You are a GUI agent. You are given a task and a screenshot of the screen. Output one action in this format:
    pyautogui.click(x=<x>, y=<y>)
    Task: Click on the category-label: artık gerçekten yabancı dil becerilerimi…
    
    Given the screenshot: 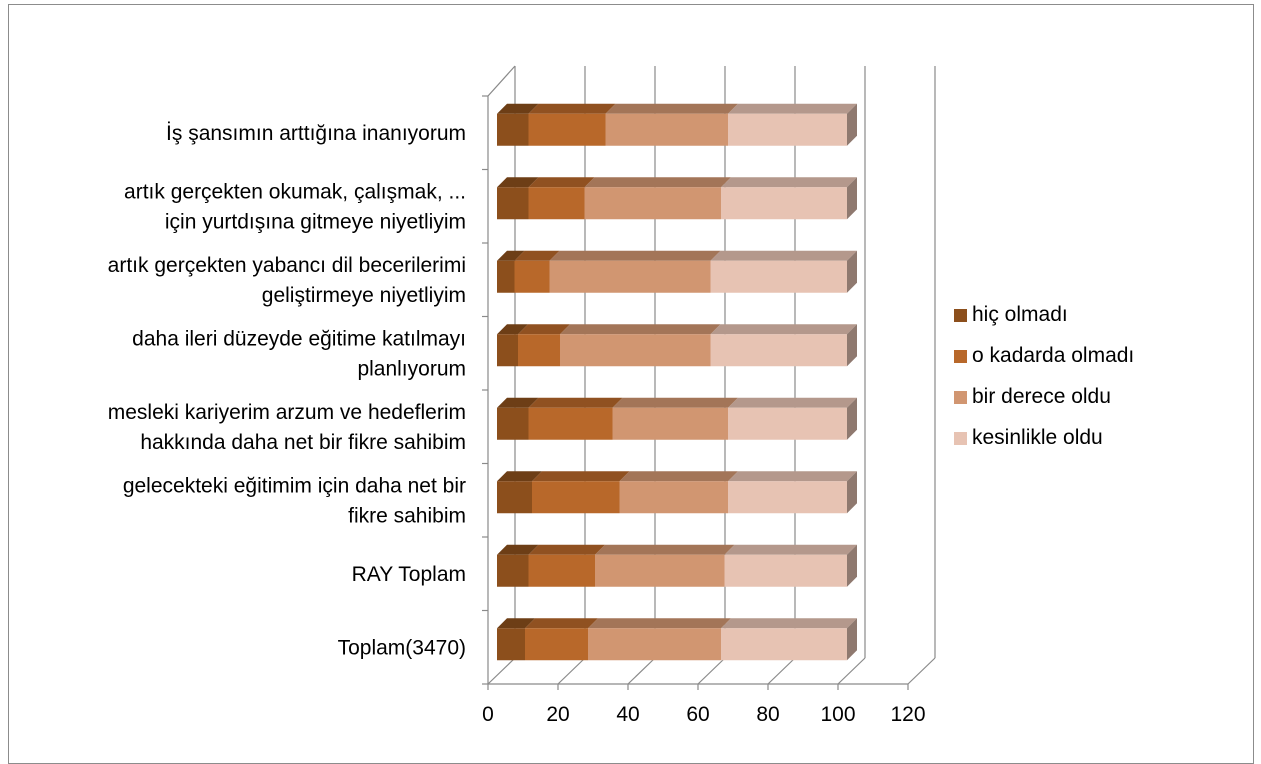 What is the action you would take?
    pyautogui.click(x=287, y=280)
    